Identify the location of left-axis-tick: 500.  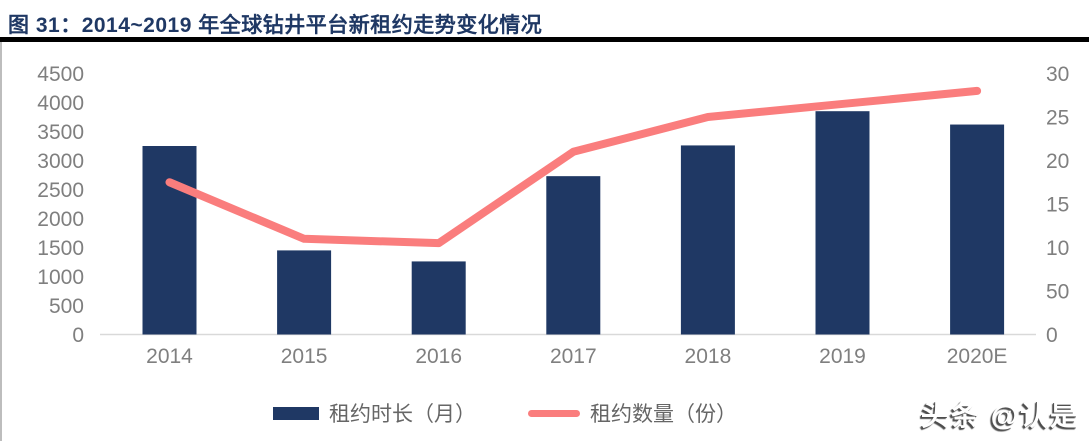
(66, 306).